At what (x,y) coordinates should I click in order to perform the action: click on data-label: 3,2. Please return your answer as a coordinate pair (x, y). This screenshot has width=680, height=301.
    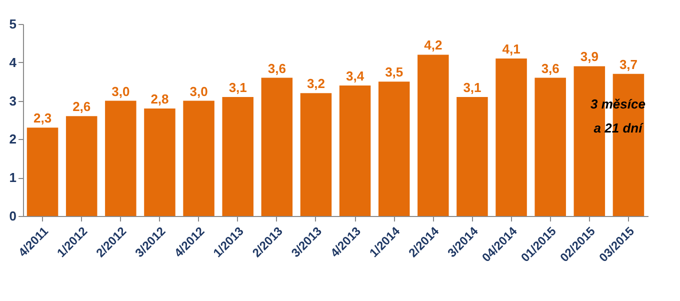
    Looking at the image, I should click on (316, 84).